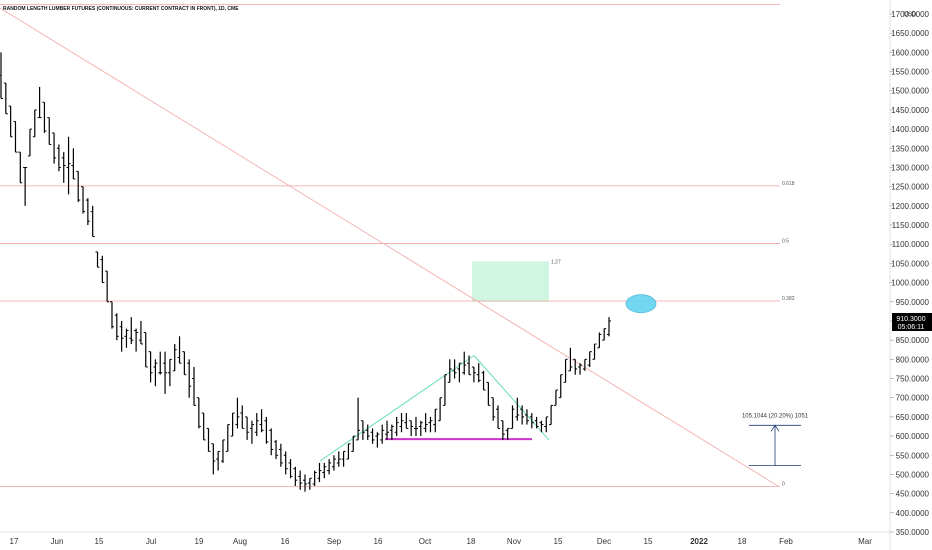 The image size is (932, 550). Describe the element at coordinates (334, 541) in the screenshot. I see `x-tick-label: Sep` at that location.